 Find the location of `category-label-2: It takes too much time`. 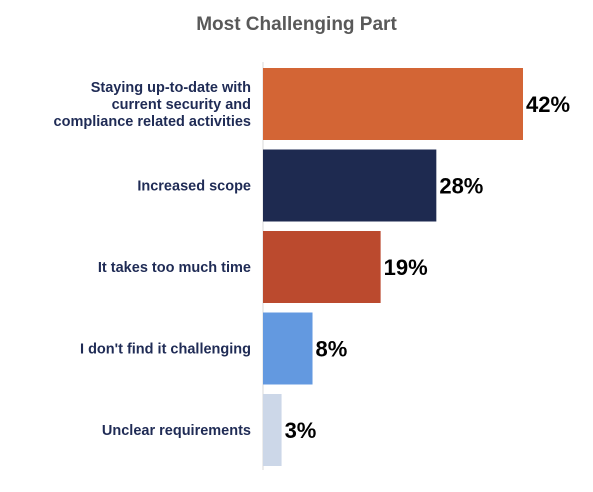

category-label-2: It takes too much time is located at coordinates (174, 268).